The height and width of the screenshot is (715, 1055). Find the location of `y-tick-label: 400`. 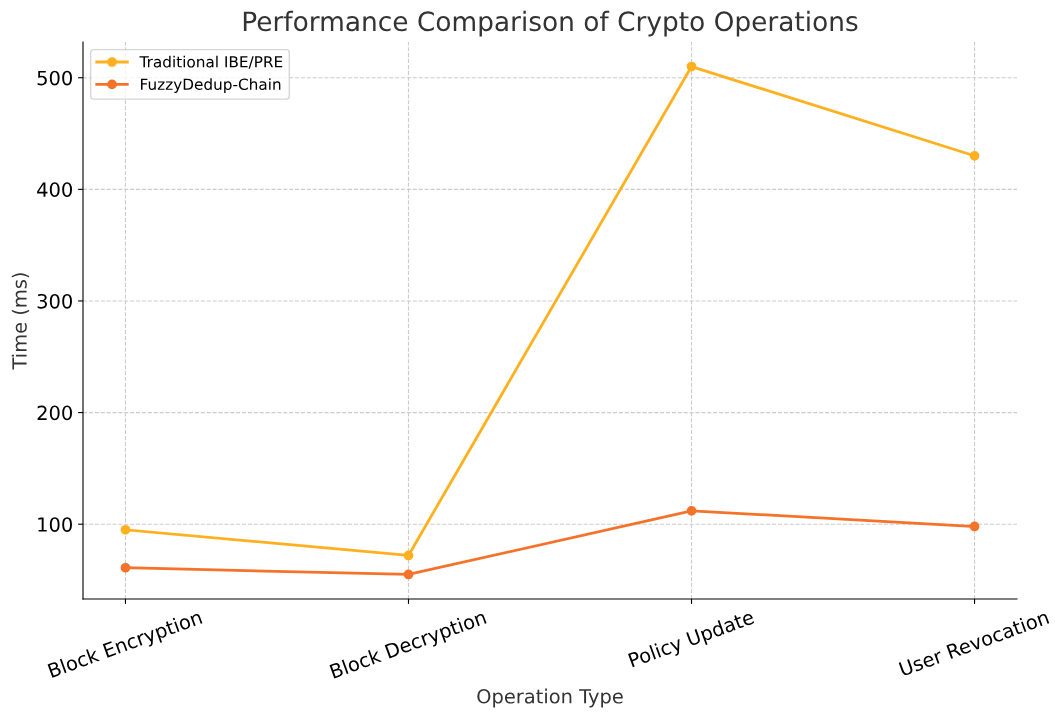

y-tick-label: 400 is located at coordinates (54, 190).